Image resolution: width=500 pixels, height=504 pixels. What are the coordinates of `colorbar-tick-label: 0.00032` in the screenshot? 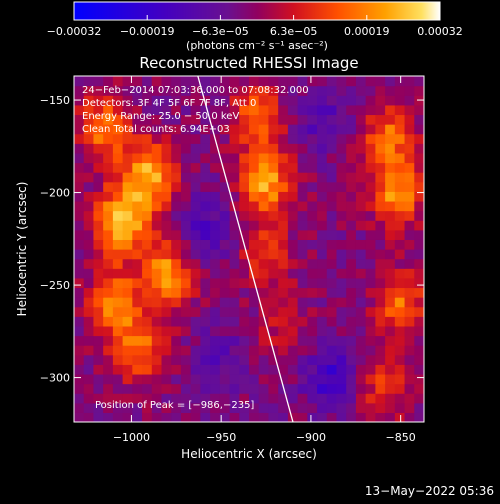 It's located at (440, 31).